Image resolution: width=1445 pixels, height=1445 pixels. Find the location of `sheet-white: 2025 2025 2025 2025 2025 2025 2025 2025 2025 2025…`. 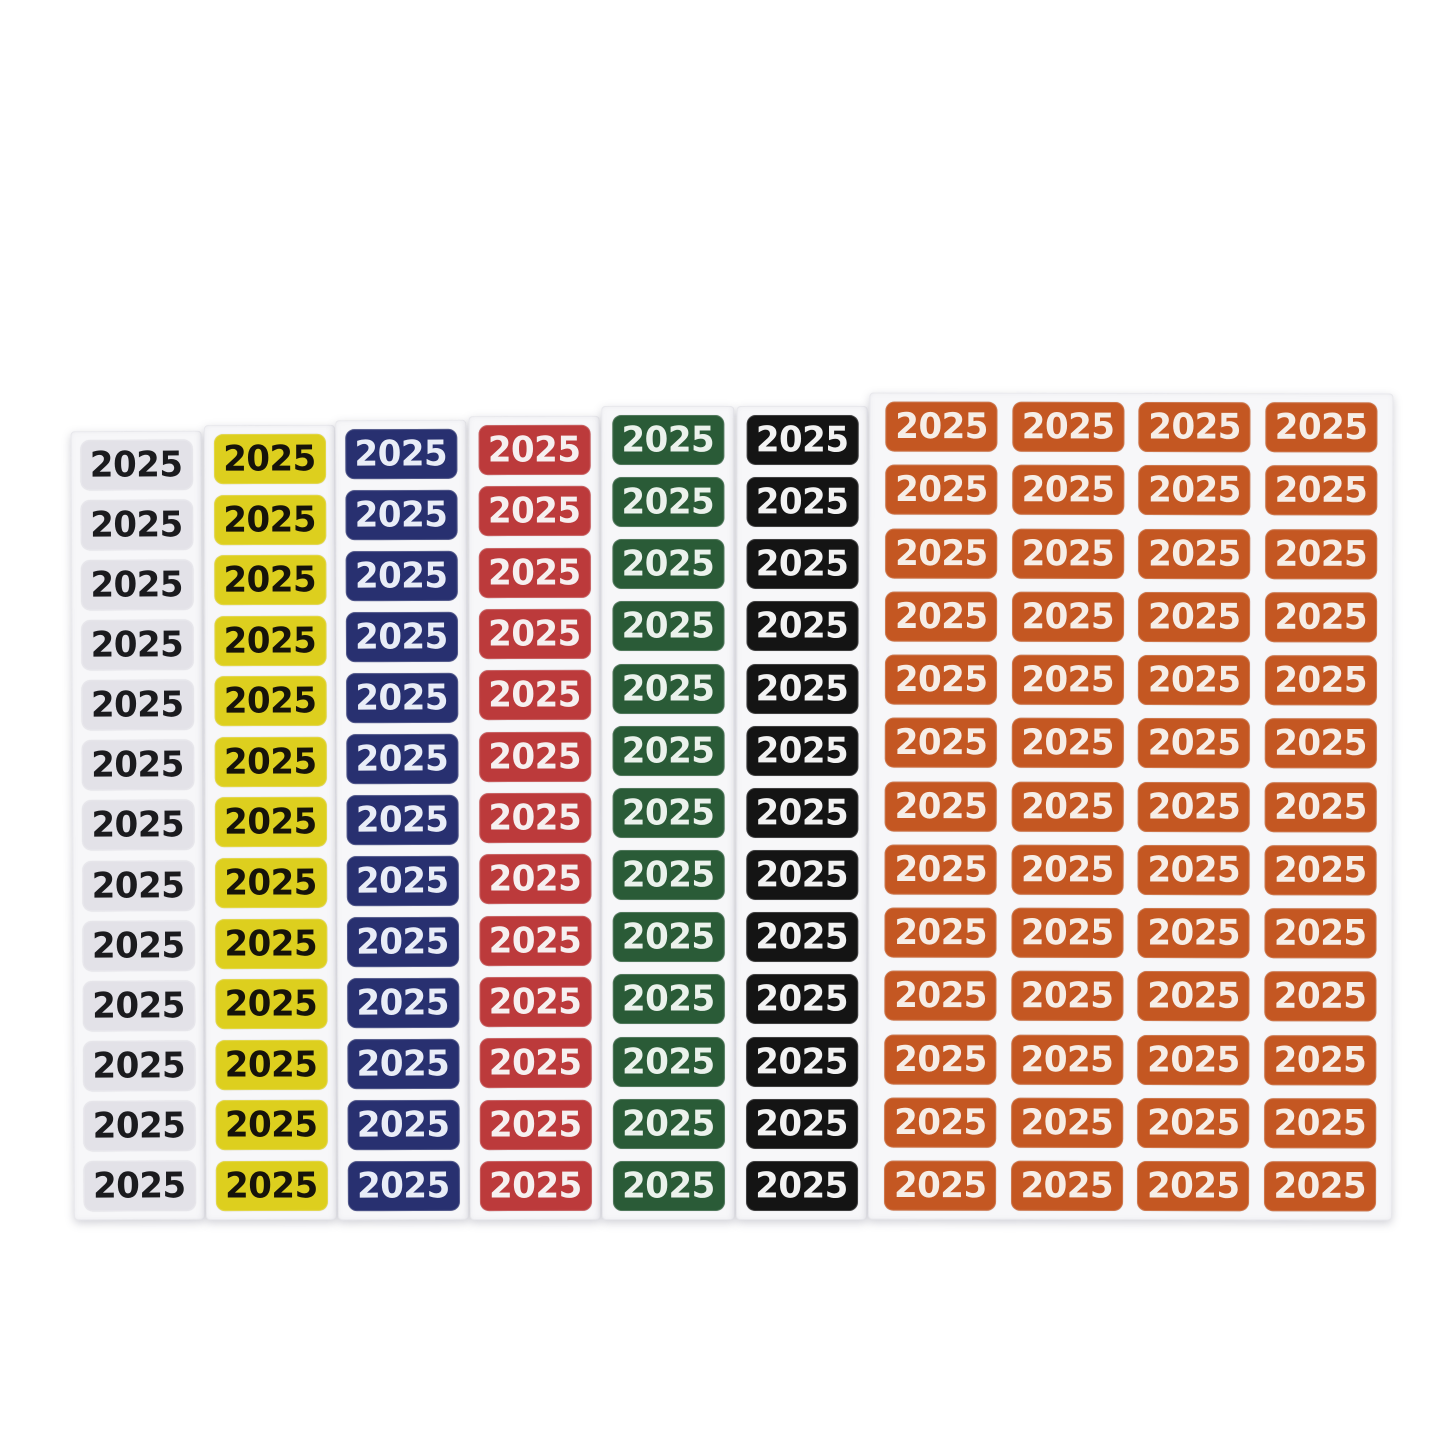

sheet-white: 2025 2025 2025 2025 2025 2025 2025 2025 2025 2025… is located at coordinates (137, 825).